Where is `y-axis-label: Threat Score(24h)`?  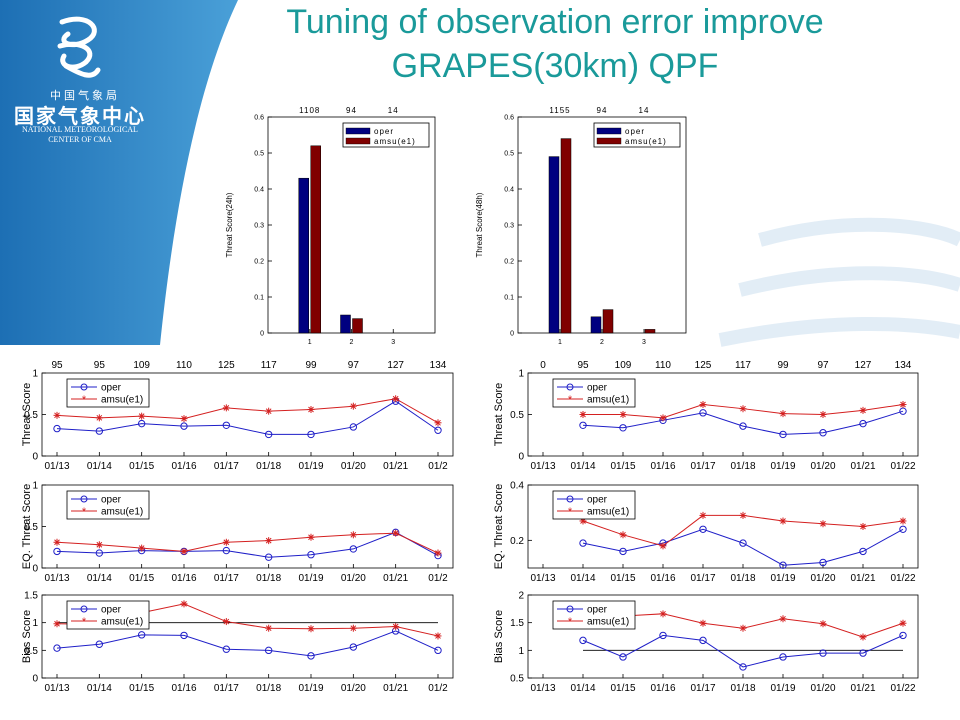 y-axis-label: Threat Score(24h) is located at coordinates (229, 224).